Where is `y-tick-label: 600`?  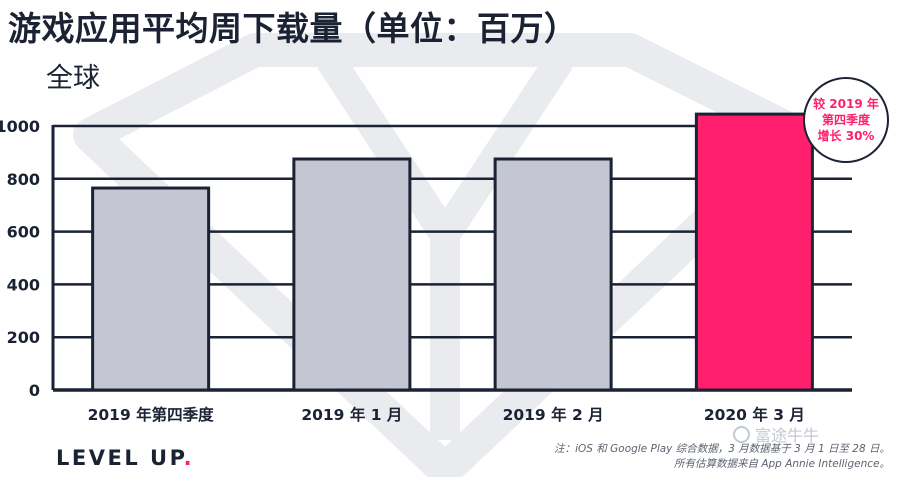 y-tick-label: 600 is located at coordinates (23, 232).